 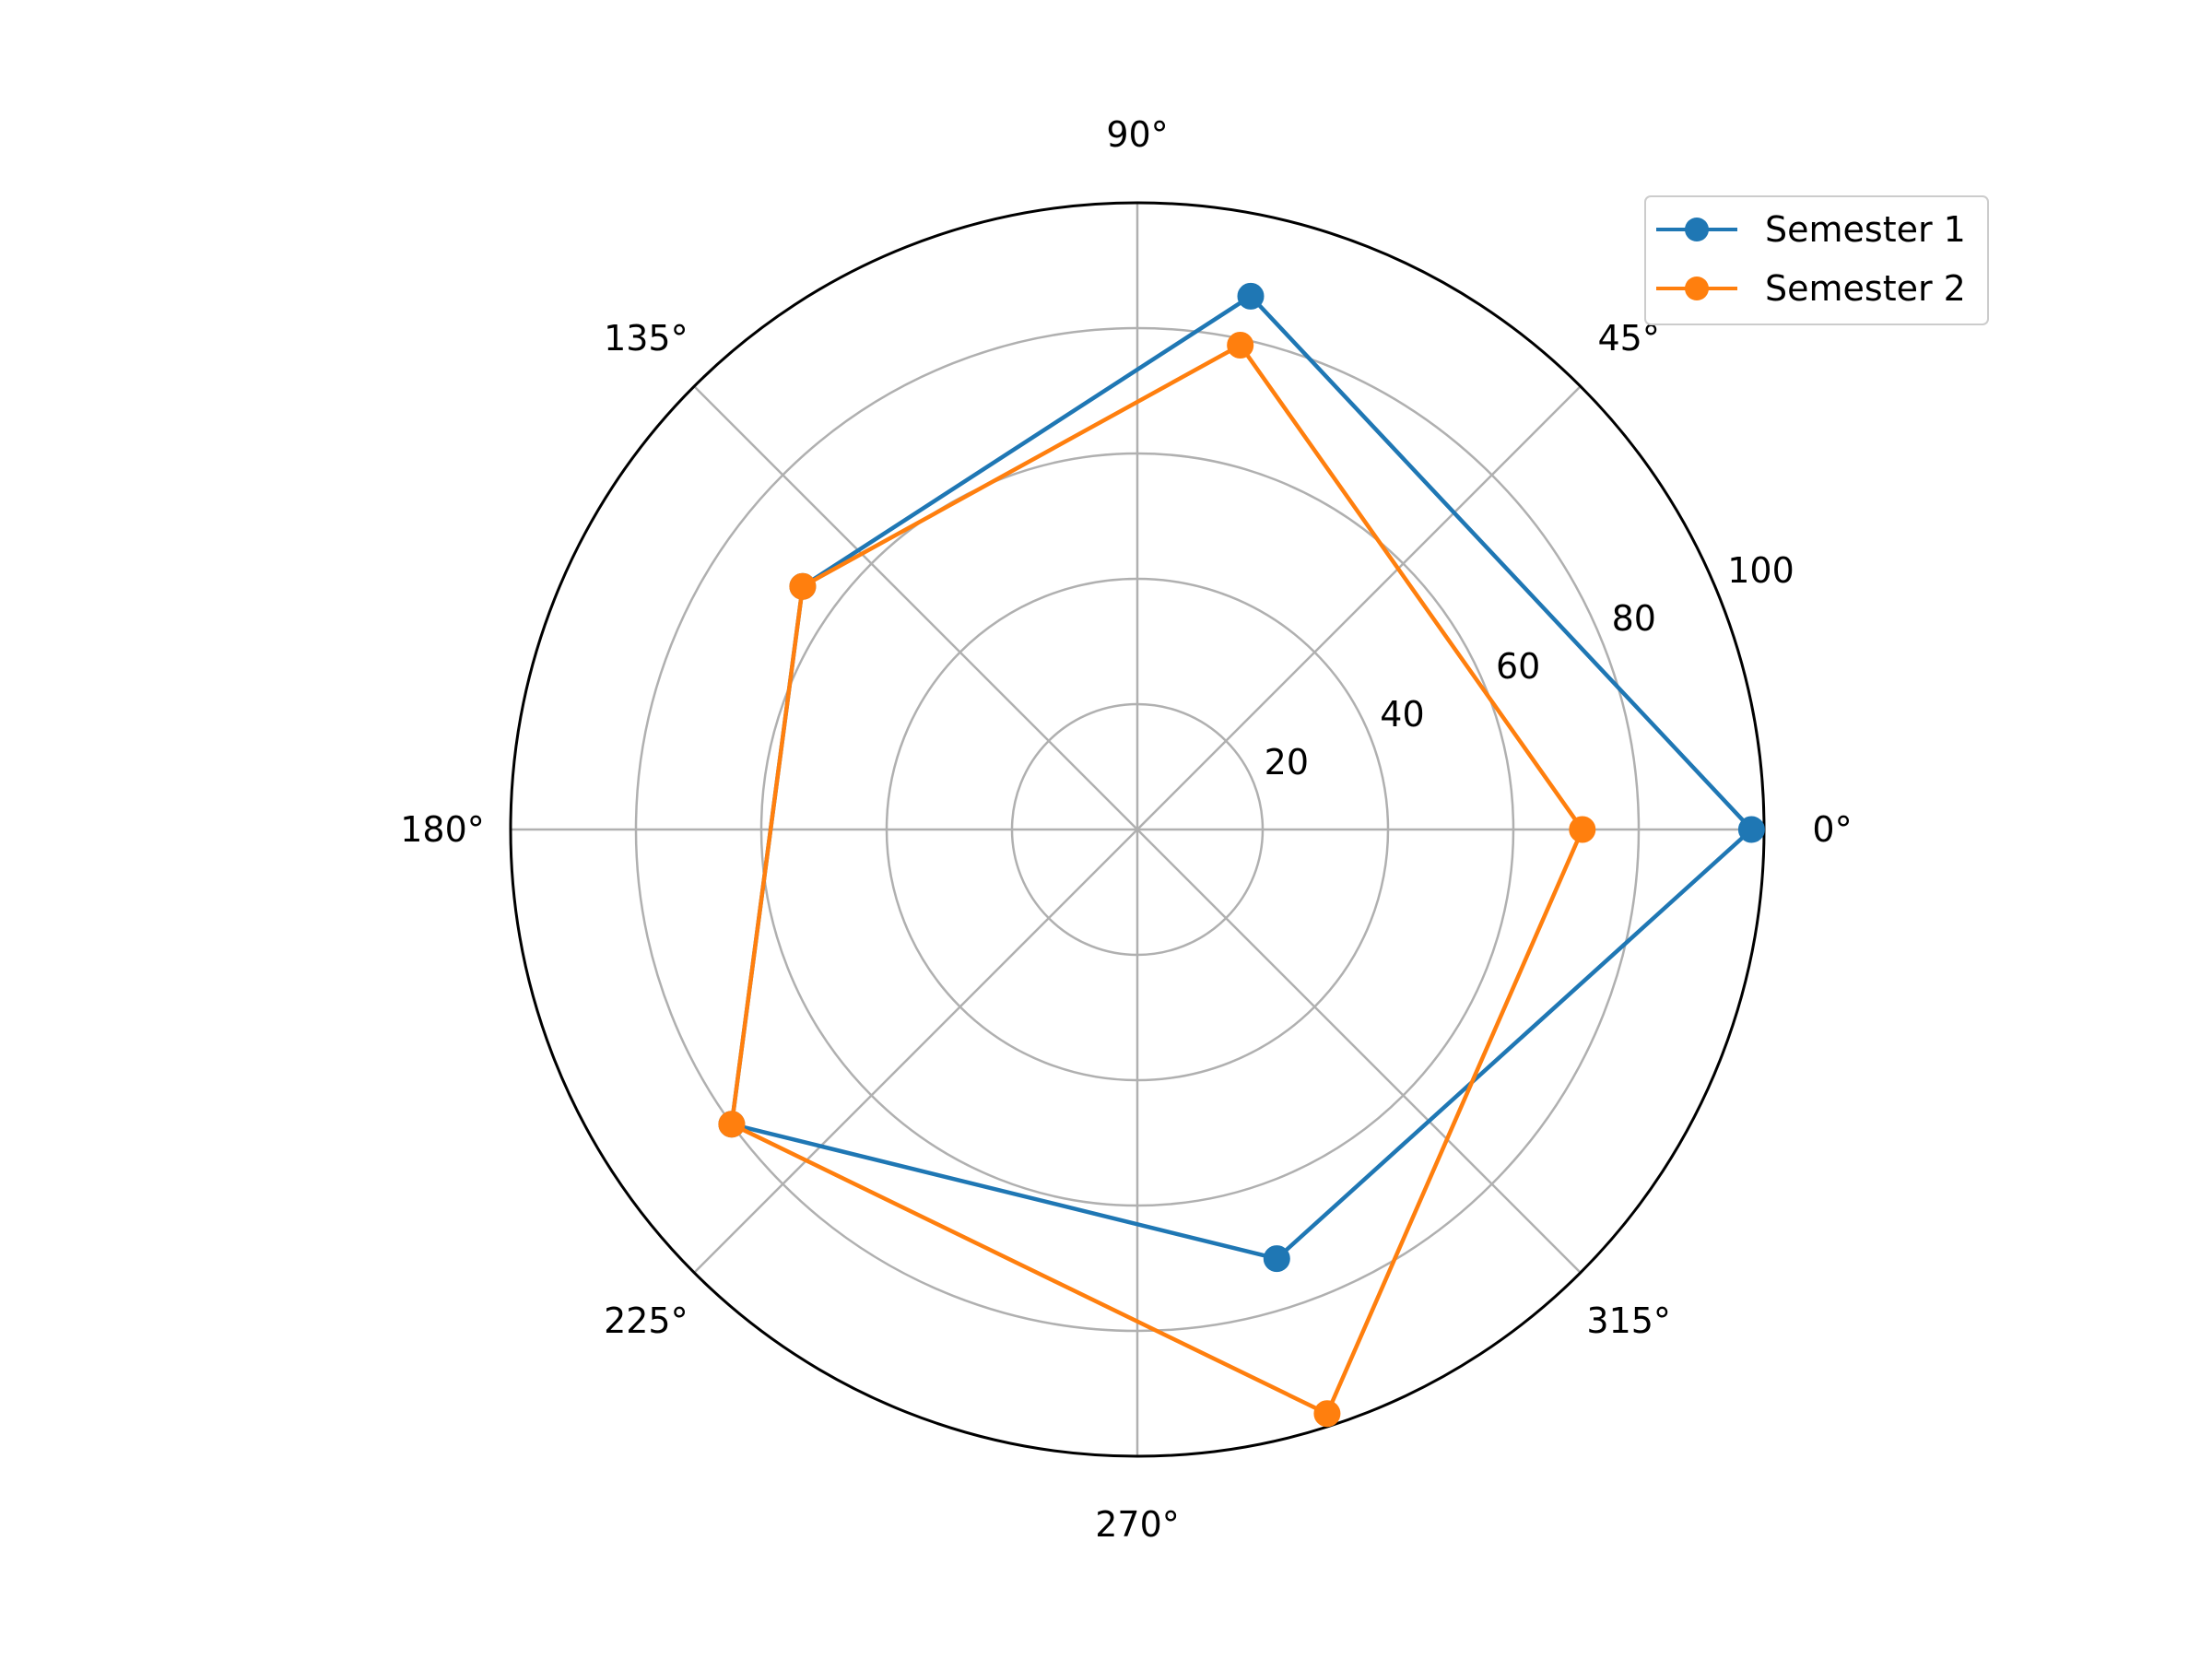 I want to click on angular-tick-label: 270°, so click(x=1137, y=1524).